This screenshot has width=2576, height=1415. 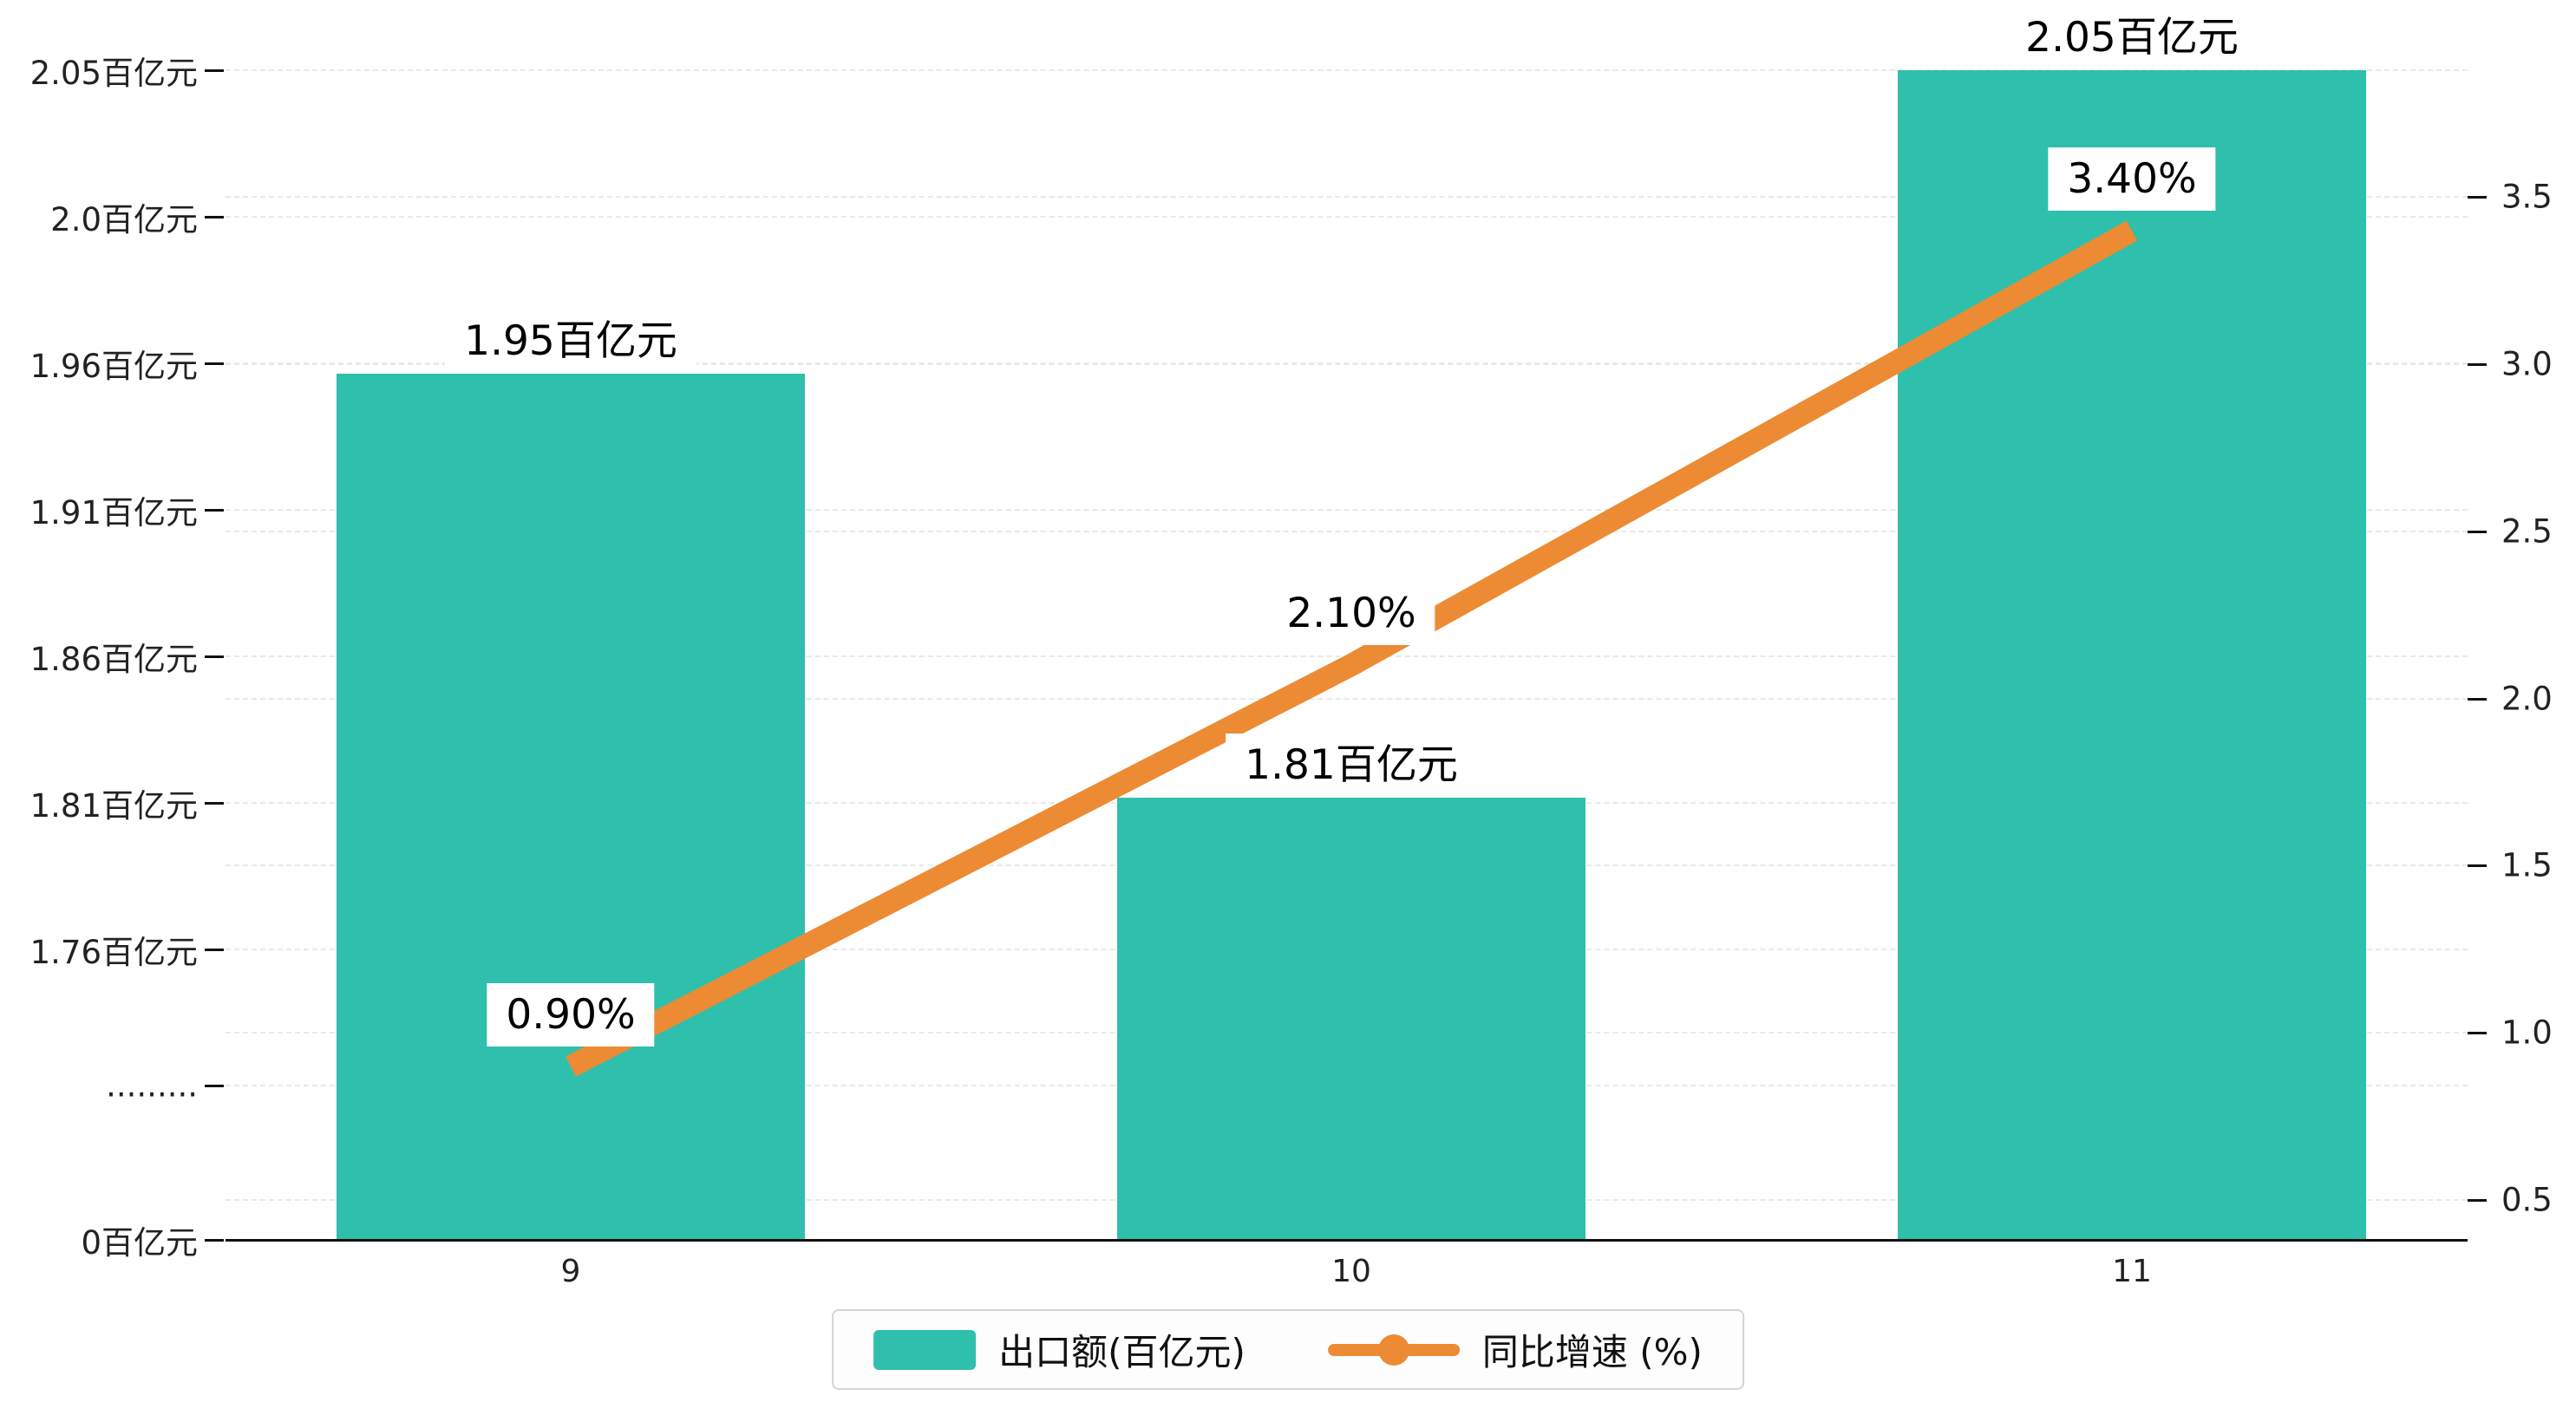 I want to click on right-axis-tick-label: 1.0, so click(x=2527, y=1033).